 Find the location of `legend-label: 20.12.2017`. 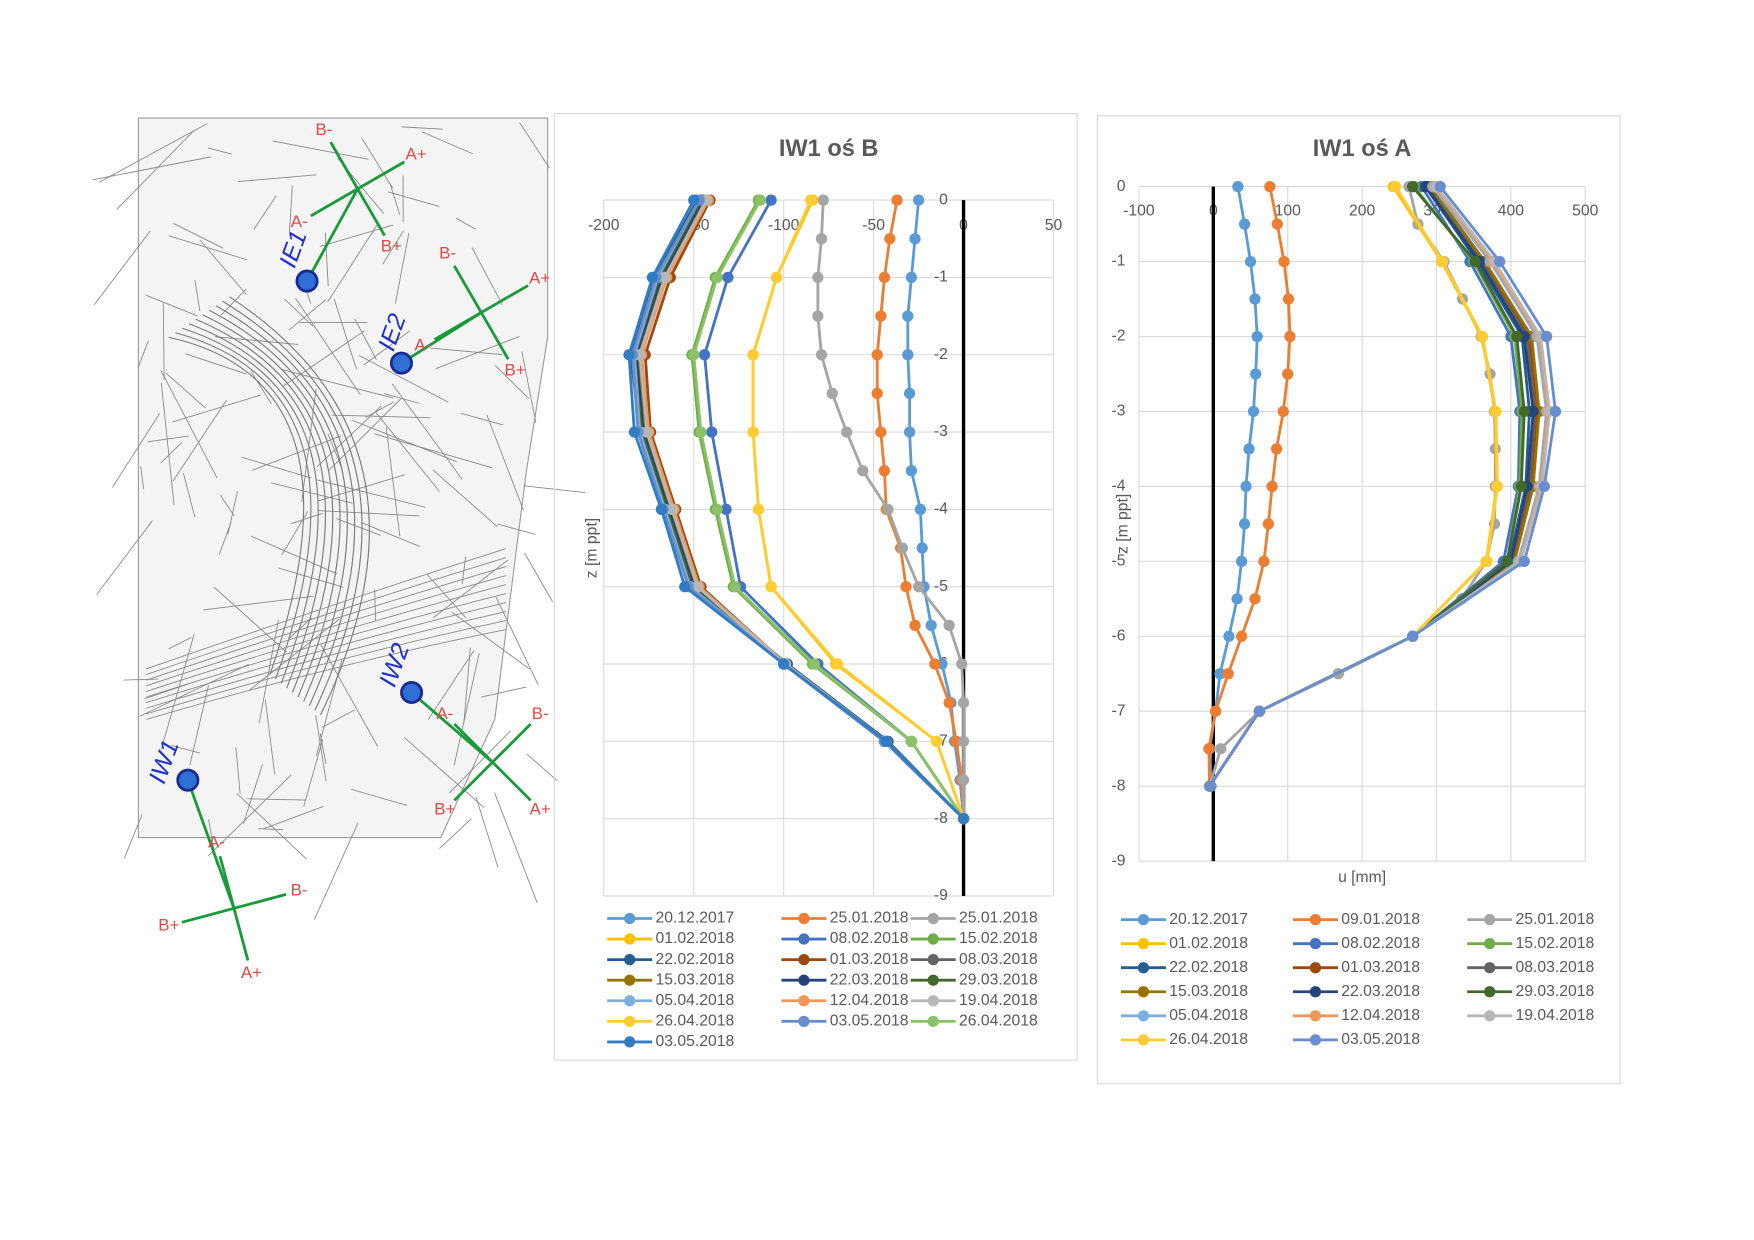

legend-label: 20.12.2017 is located at coordinates (1208, 919).